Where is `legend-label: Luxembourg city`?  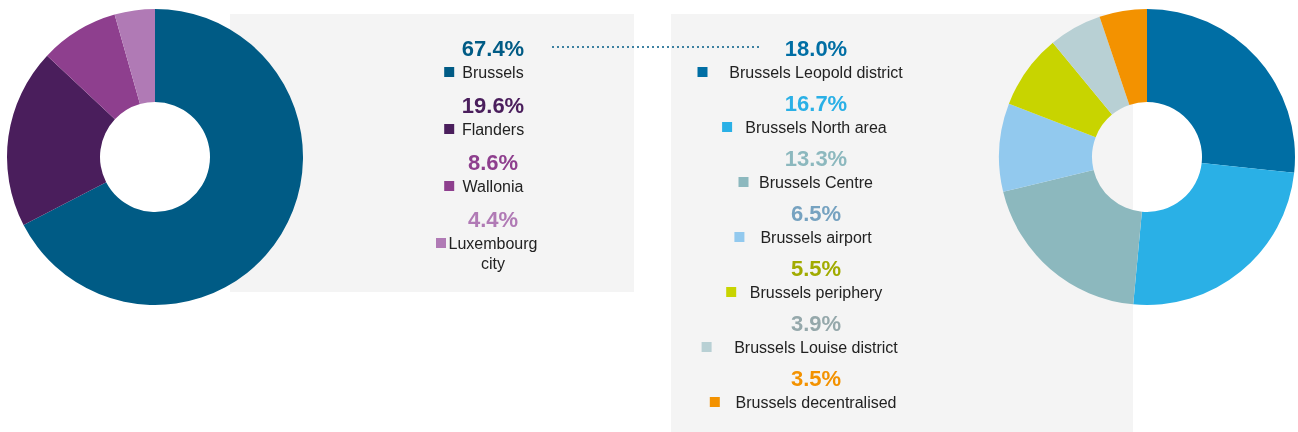
legend-label: Luxembourg city is located at coordinates (493, 253).